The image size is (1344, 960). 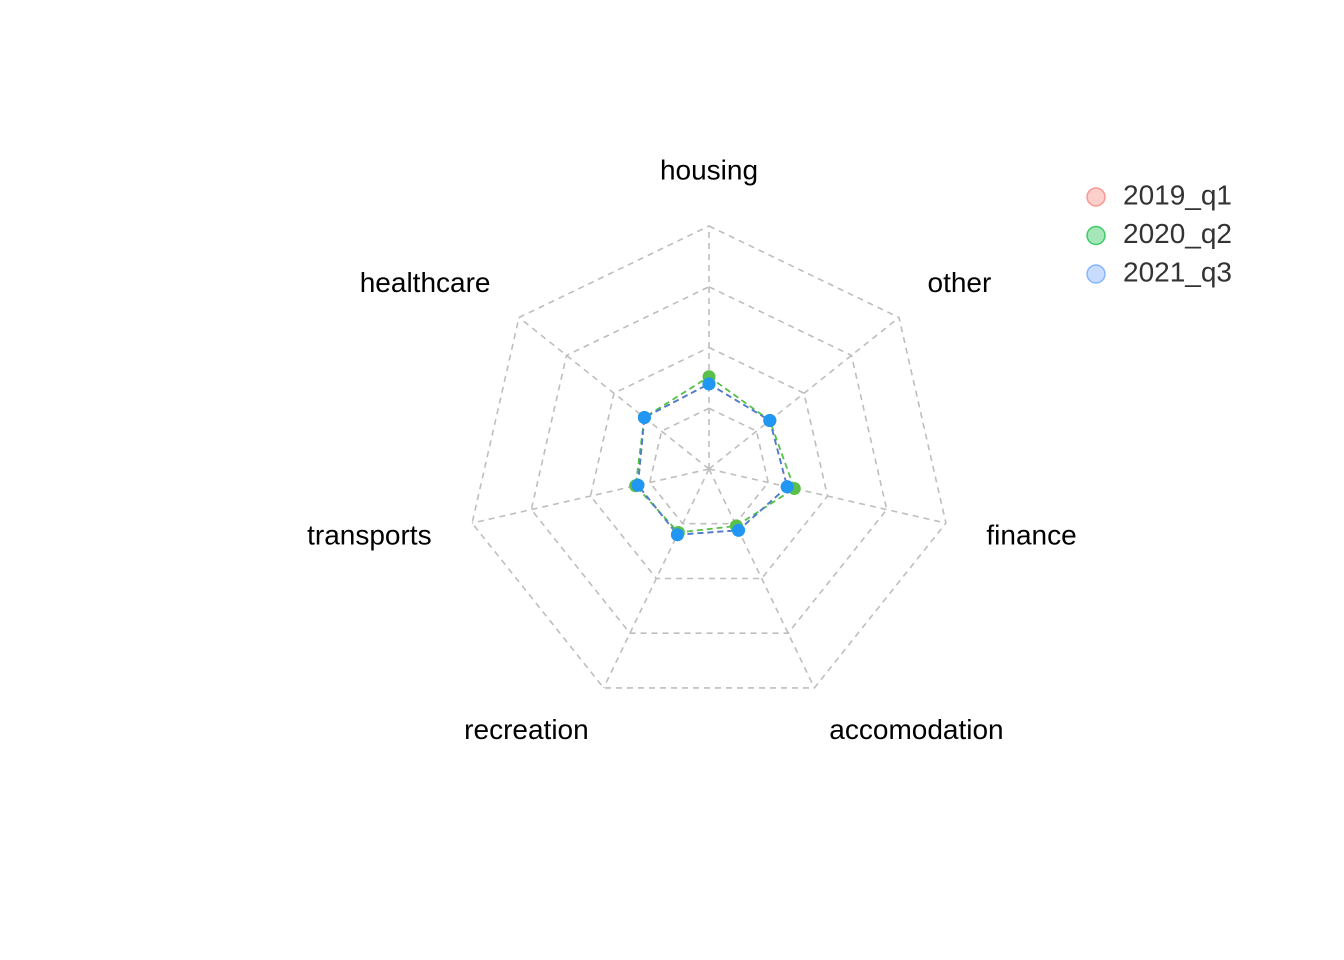 I want to click on spoke-other, so click(x=804, y=393).